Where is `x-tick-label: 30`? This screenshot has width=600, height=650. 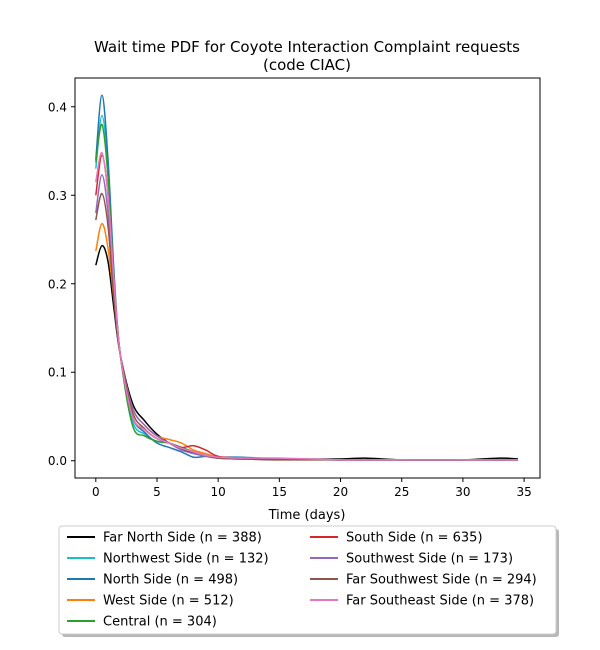
x-tick-label: 30 is located at coordinates (462, 492).